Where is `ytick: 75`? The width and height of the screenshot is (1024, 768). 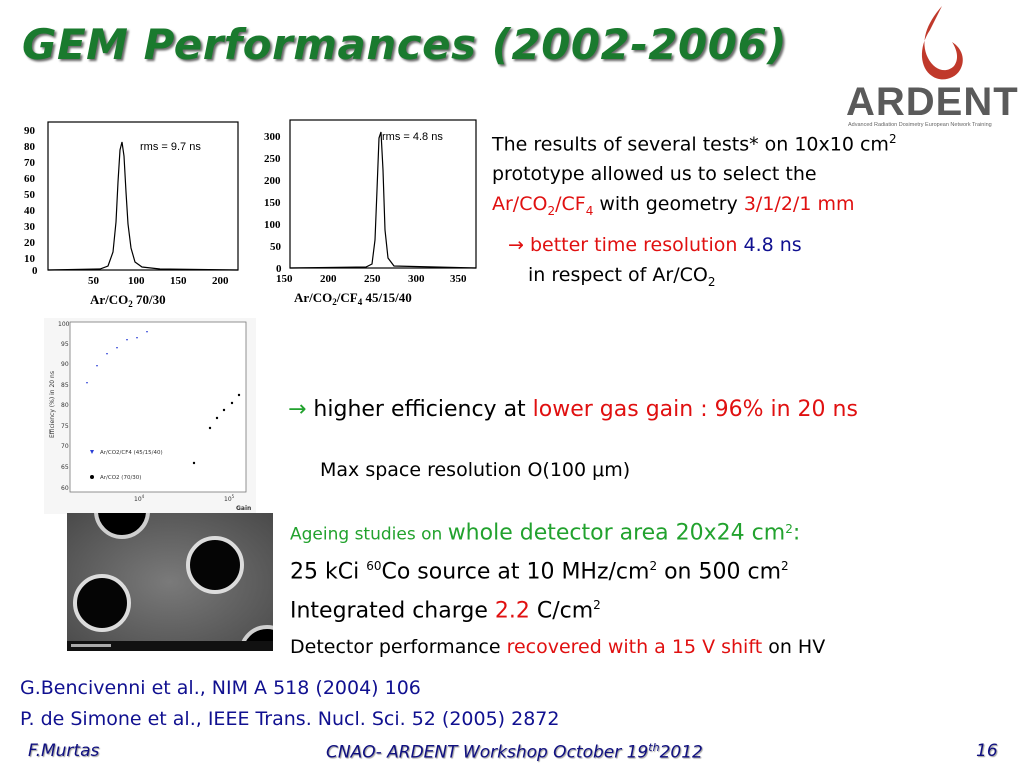
ytick: 75 is located at coordinates (65, 426).